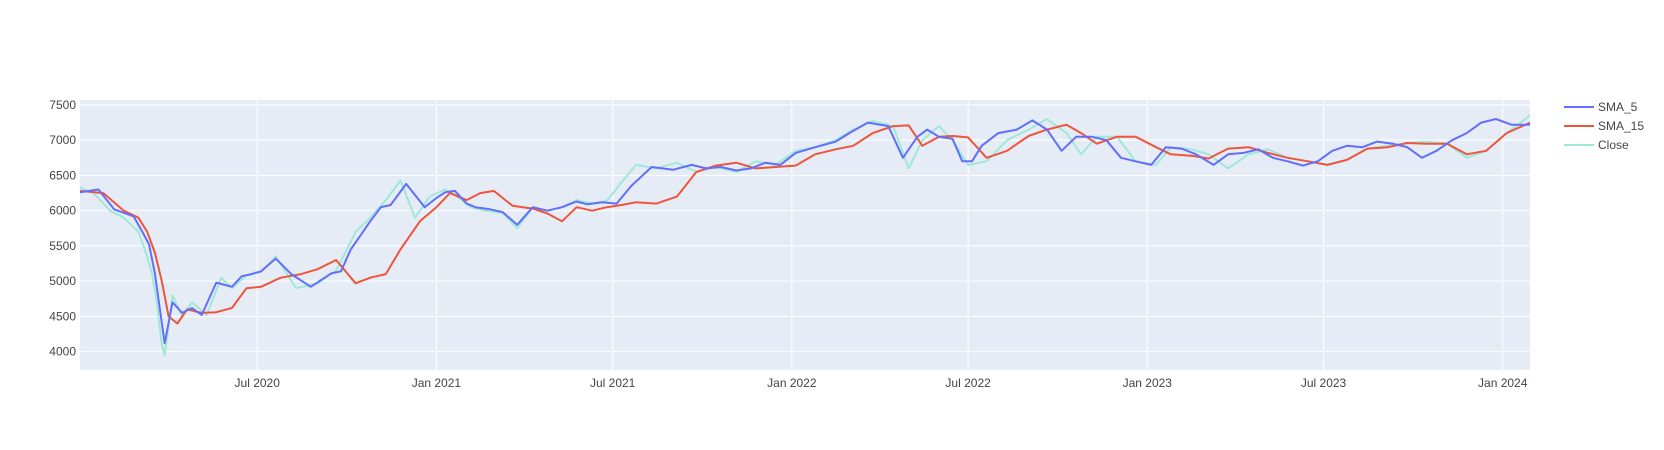 This screenshot has width=1664, height=450. What do you see at coordinates (1621, 126) in the screenshot?
I see `legend-label: SMA_15` at bounding box center [1621, 126].